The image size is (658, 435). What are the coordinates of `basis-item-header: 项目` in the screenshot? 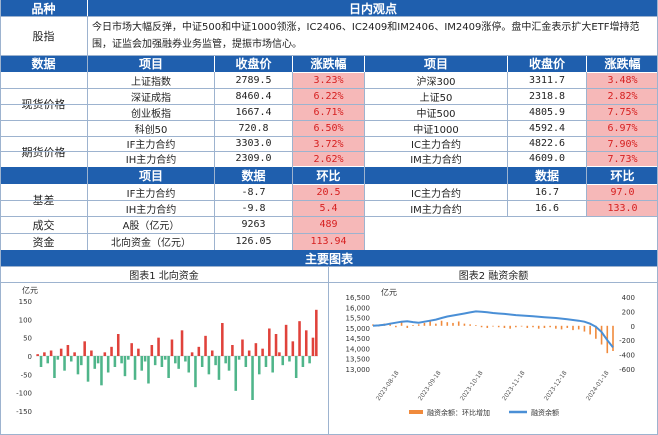 It's located at (150, 176).